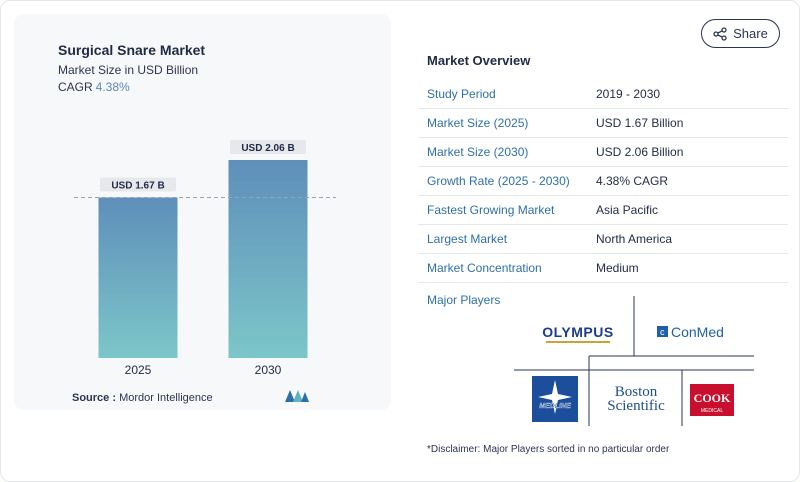 The height and width of the screenshot is (482, 800). What do you see at coordinates (640, 152) in the screenshot?
I see `overview-value: USD 2.06 Billion` at bounding box center [640, 152].